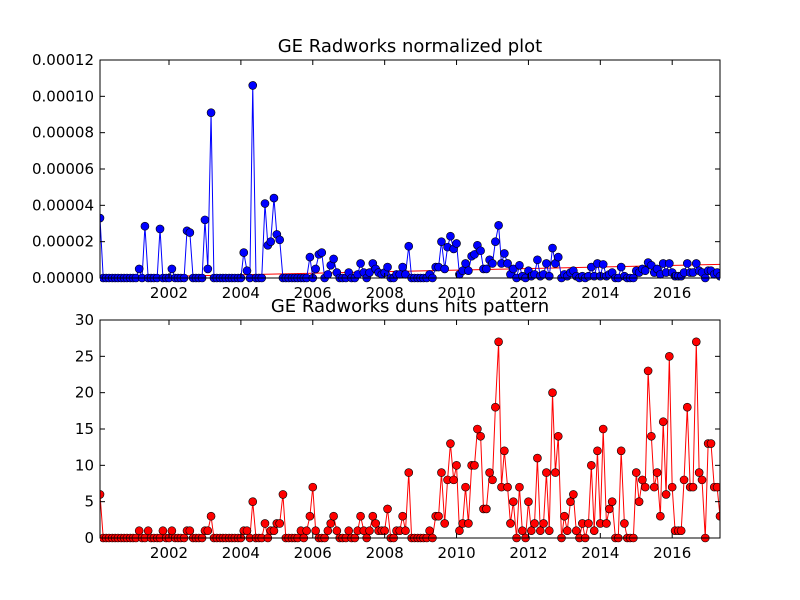 The height and width of the screenshot is (600, 800). I want to click on x-tick-label: 2006, so click(313, 553).